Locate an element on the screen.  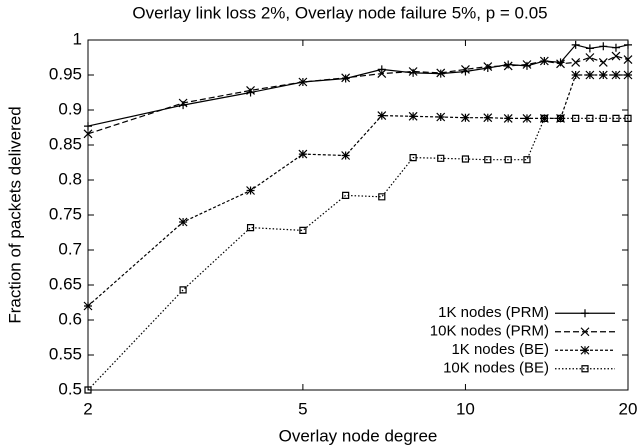
y-tick-label: 0.7 is located at coordinates (70, 248).